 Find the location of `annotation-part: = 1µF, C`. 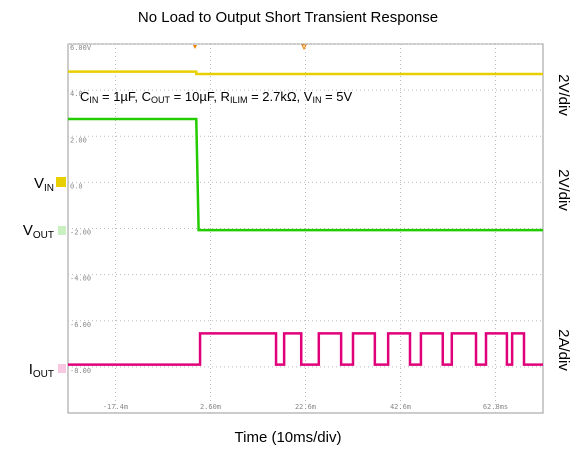

annotation-part: = 1µF, C is located at coordinates (124, 96).